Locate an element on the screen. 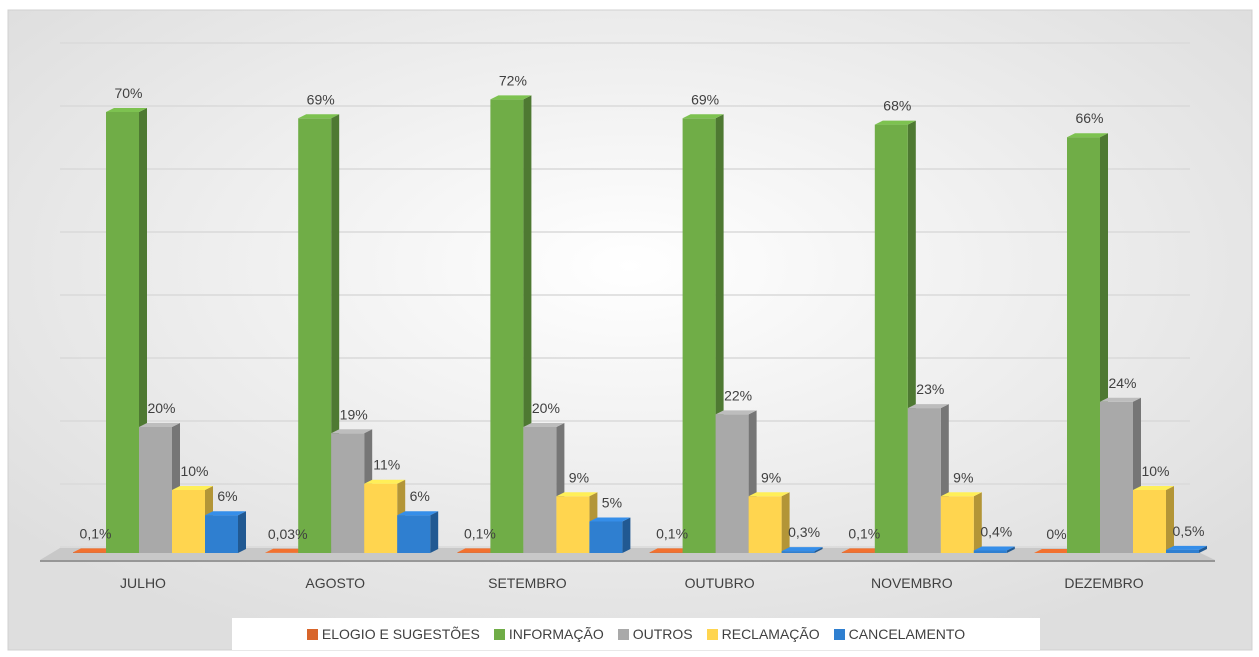  x-tick-label: DEZEMBRO is located at coordinates (1103, 583).